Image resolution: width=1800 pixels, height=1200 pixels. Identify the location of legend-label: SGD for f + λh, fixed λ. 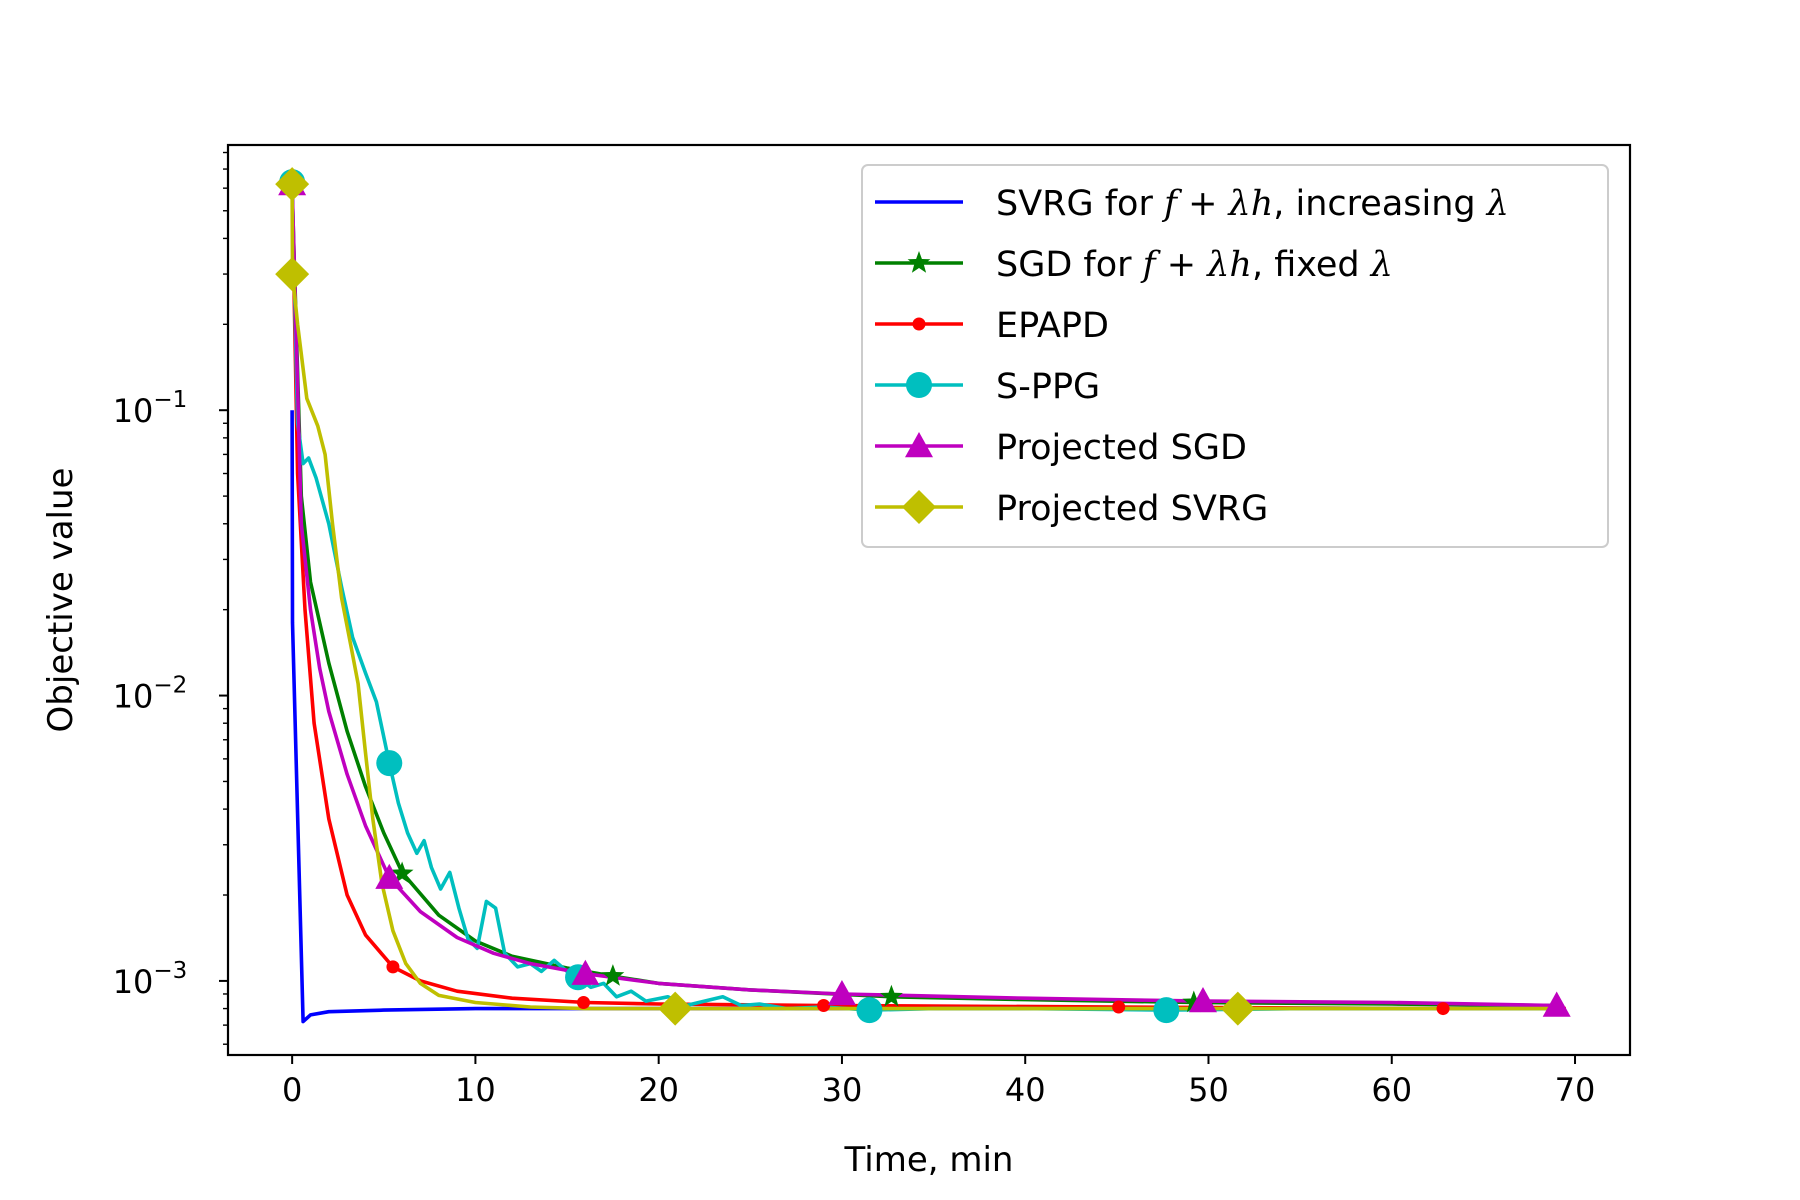
(1194, 265).